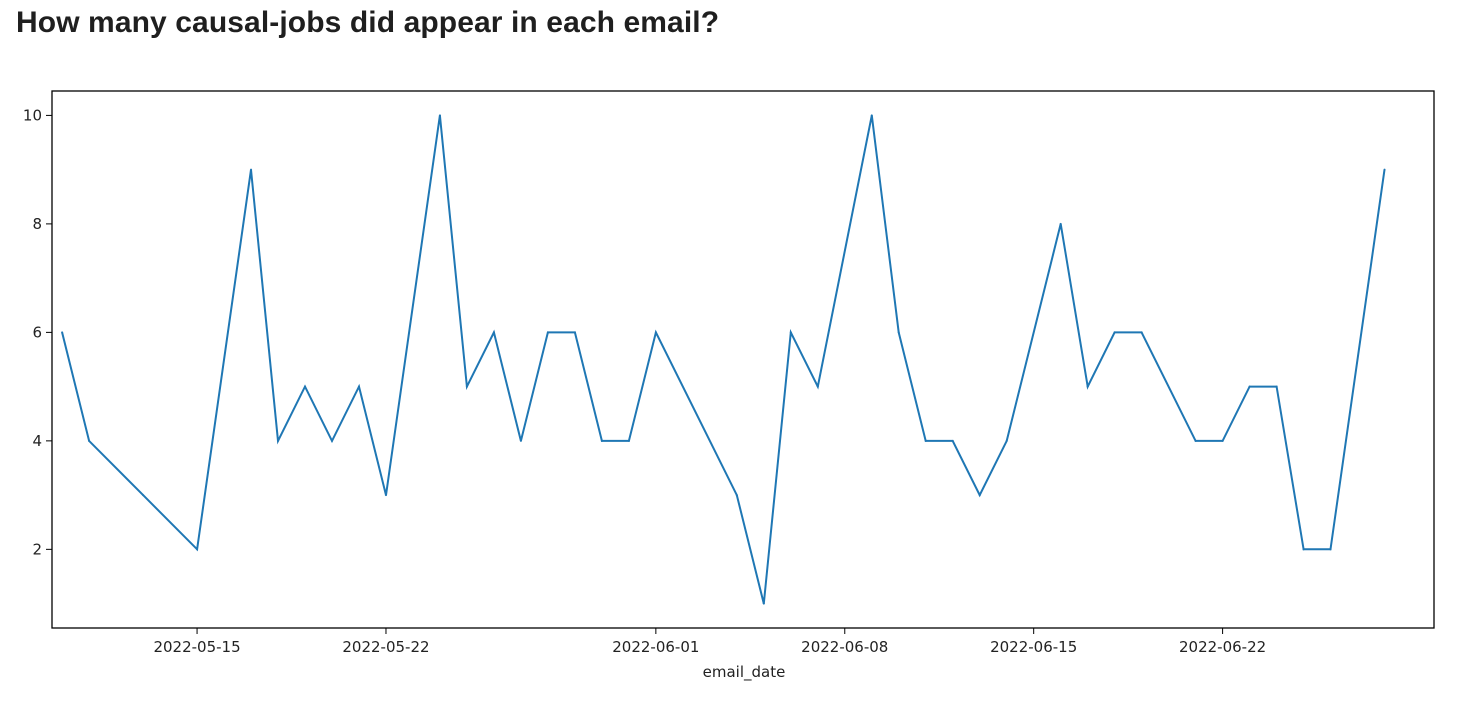 This screenshot has width=1462, height=706. I want to click on x-tick-label: 2022-05-22, so click(385, 647).